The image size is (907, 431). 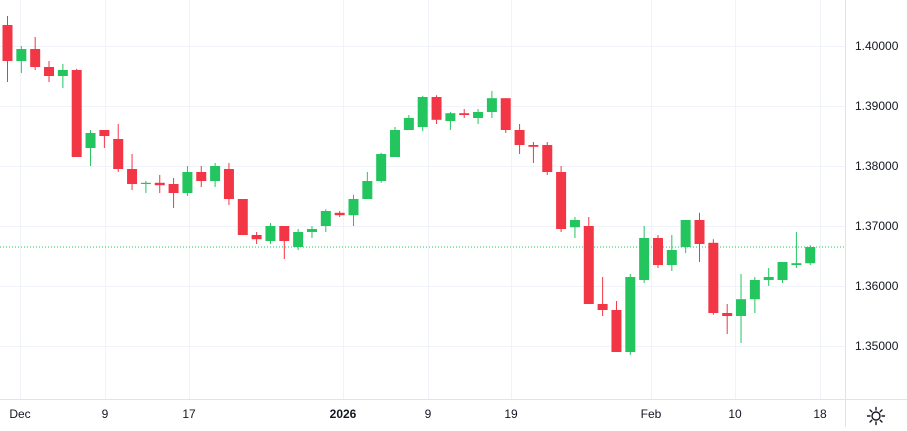 I want to click on x-tick-label: Dec, so click(x=19, y=414).